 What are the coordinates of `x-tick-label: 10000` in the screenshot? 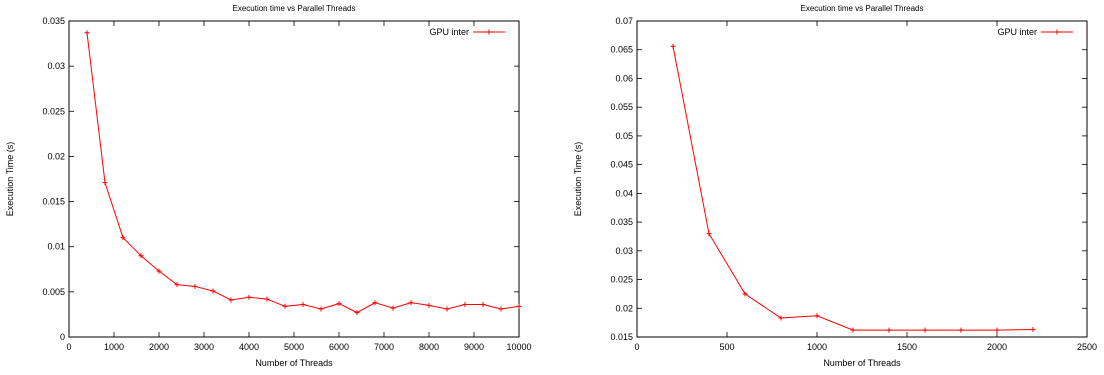 It's located at (518, 347).